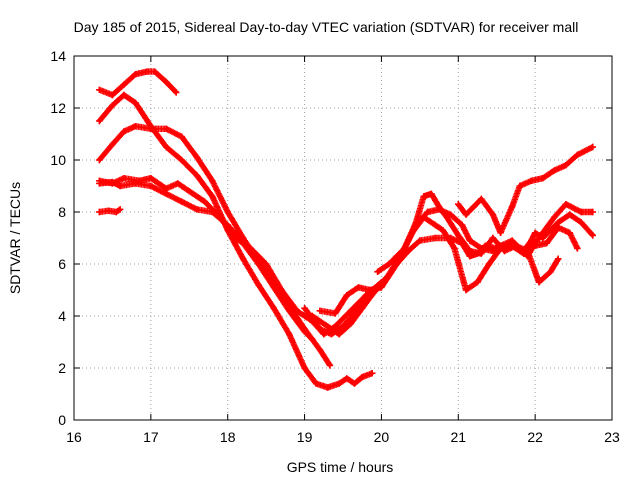  What do you see at coordinates (74, 437) in the screenshot?
I see `x-tick-label: 16` at bounding box center [74, 437].